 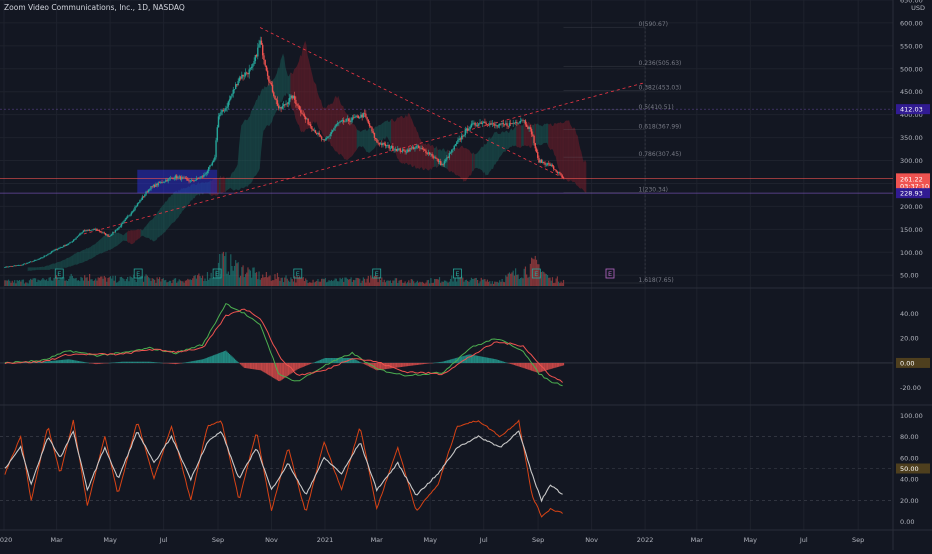 What do you see at coordinates (6, 540) in the screenshot?
I see `time-tick-label: 2020` at bounding box center [6, 540].